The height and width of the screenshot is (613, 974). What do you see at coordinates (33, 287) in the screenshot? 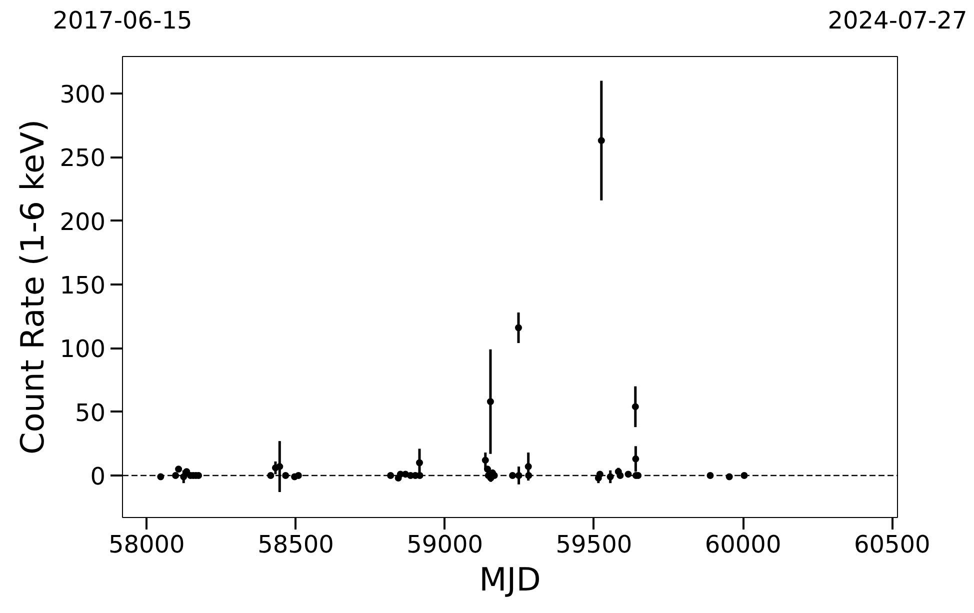
I see `y-axis-title: Count Rate (1-6 keV)` at bounding box center [33, 287].